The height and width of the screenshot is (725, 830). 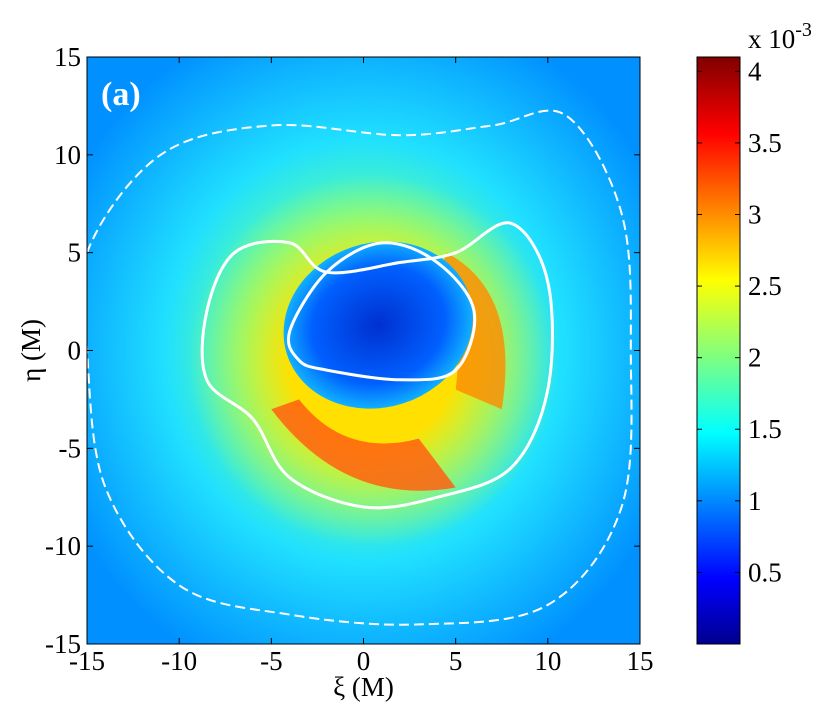 I want to click on x-tick-label: -15, so click(x=87, y=661).